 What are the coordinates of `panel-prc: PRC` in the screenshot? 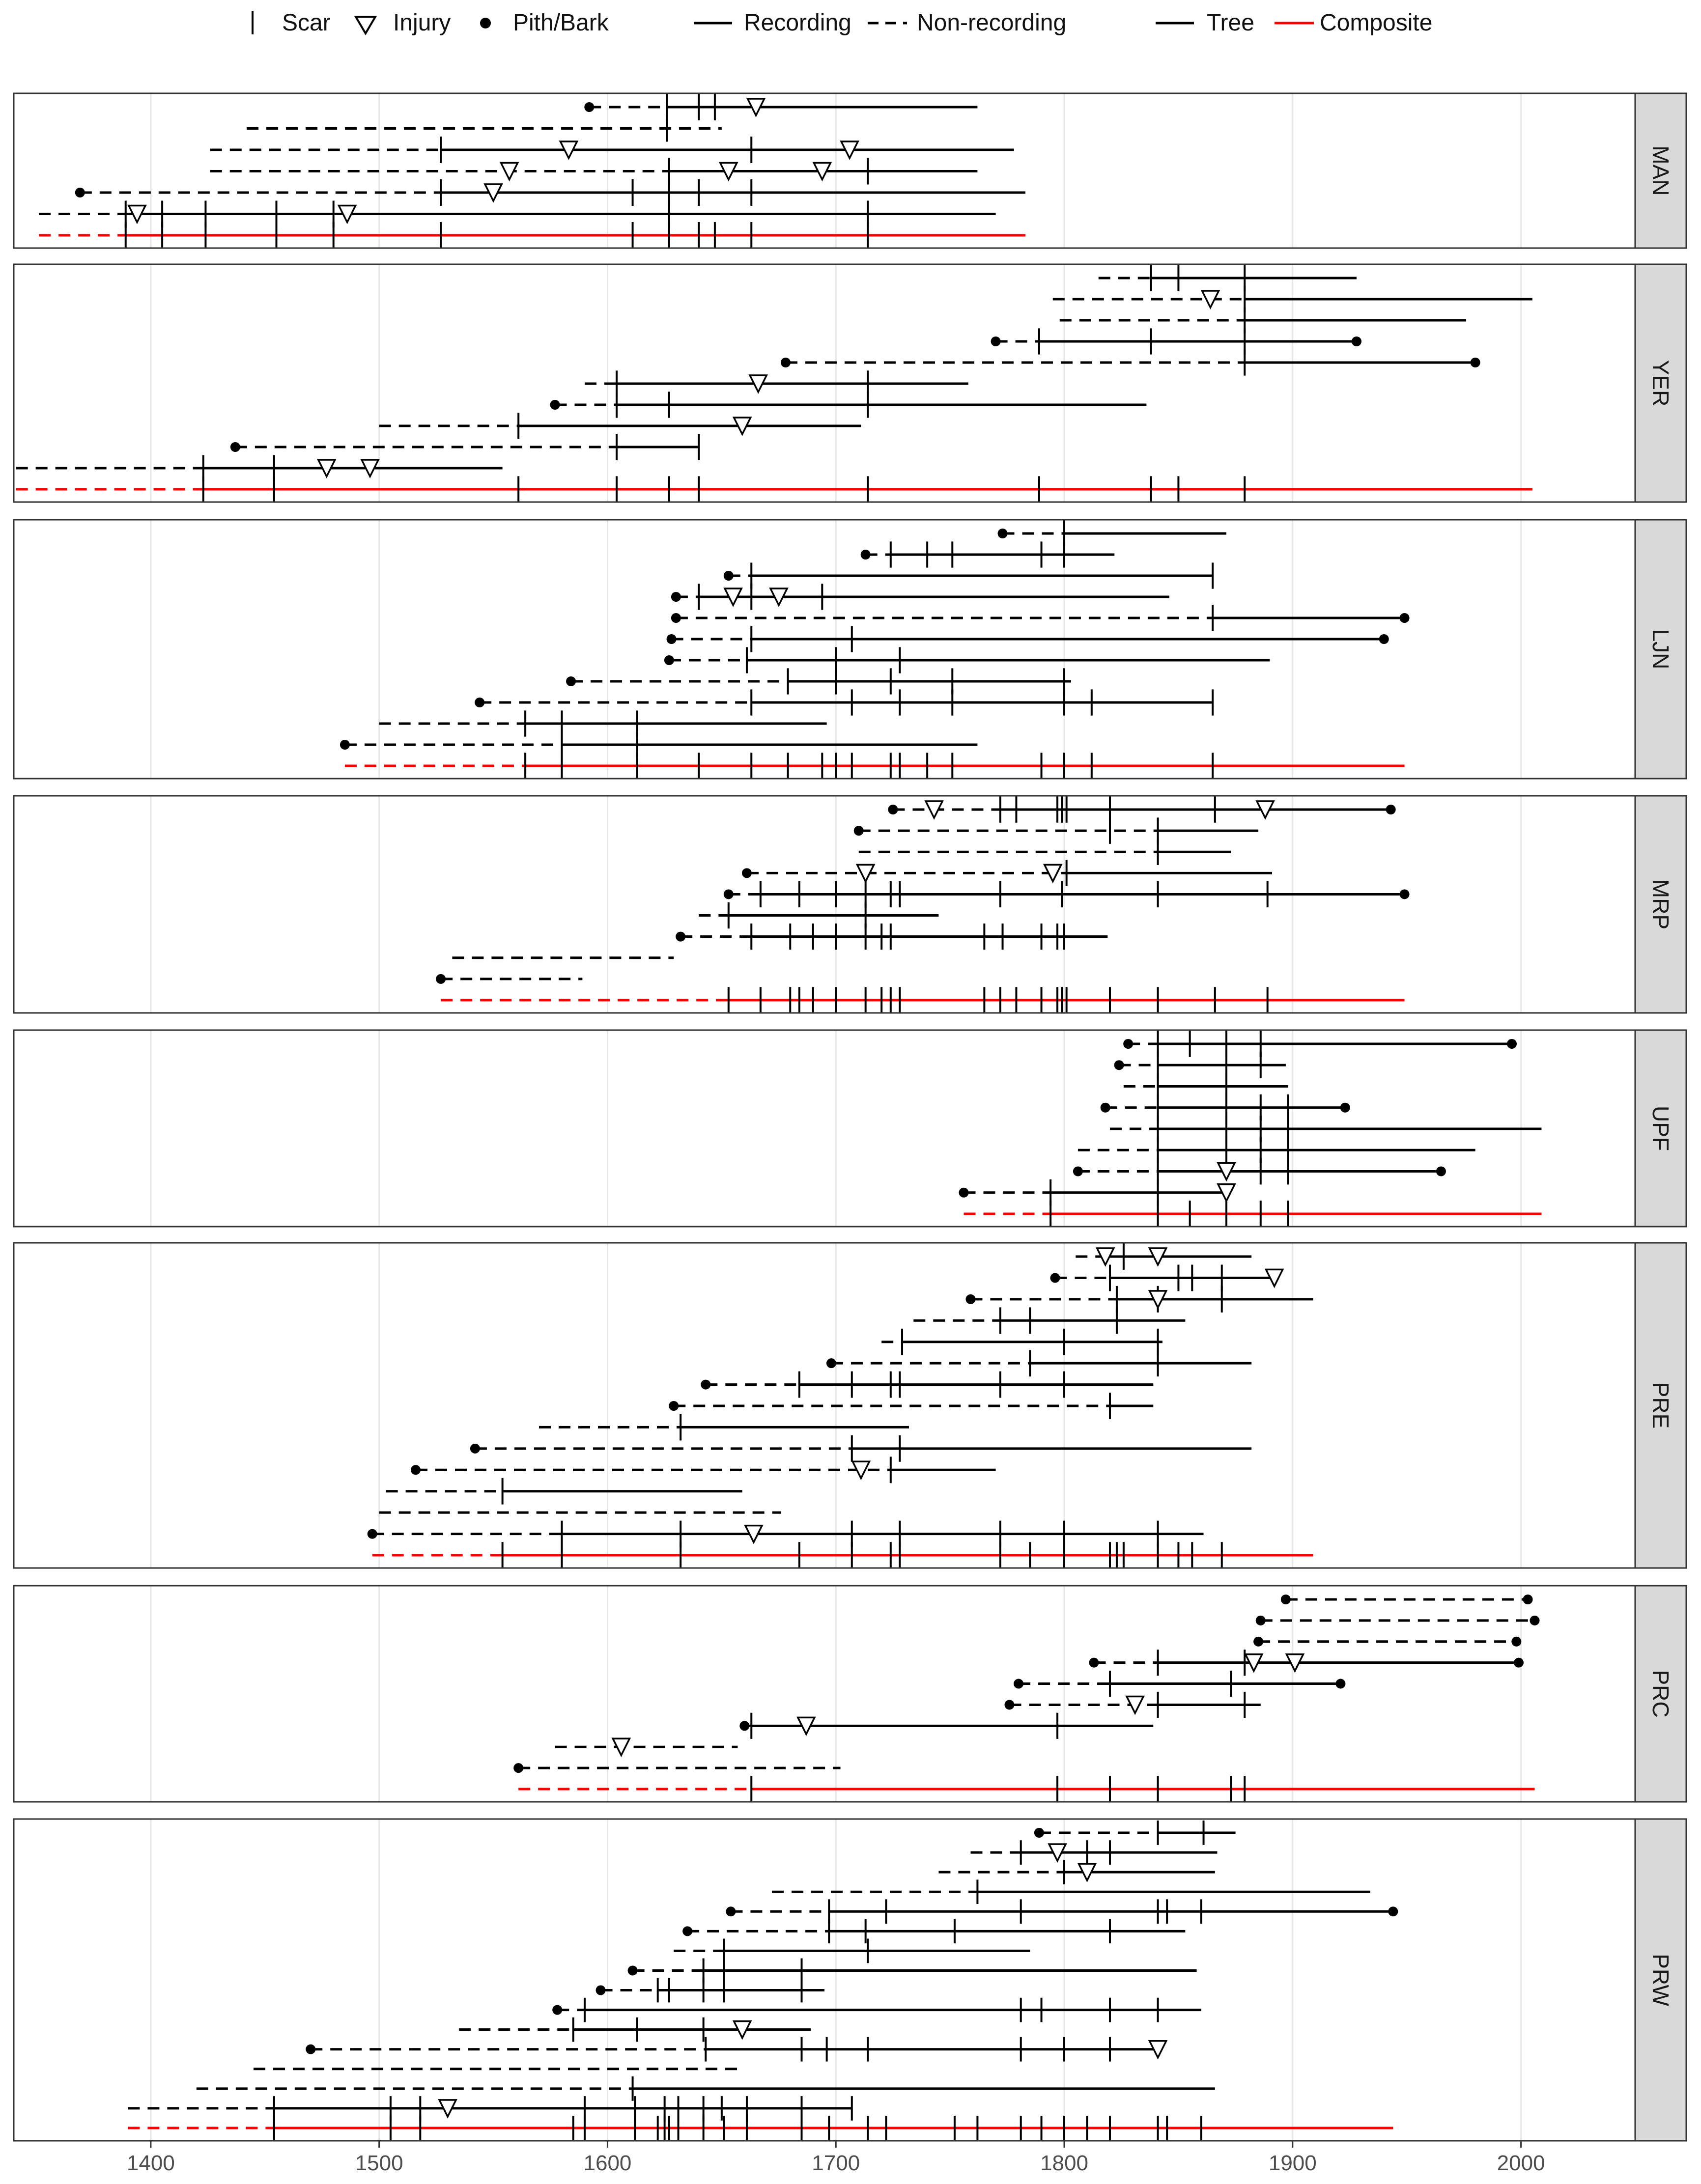 It's located at (850, 1694).